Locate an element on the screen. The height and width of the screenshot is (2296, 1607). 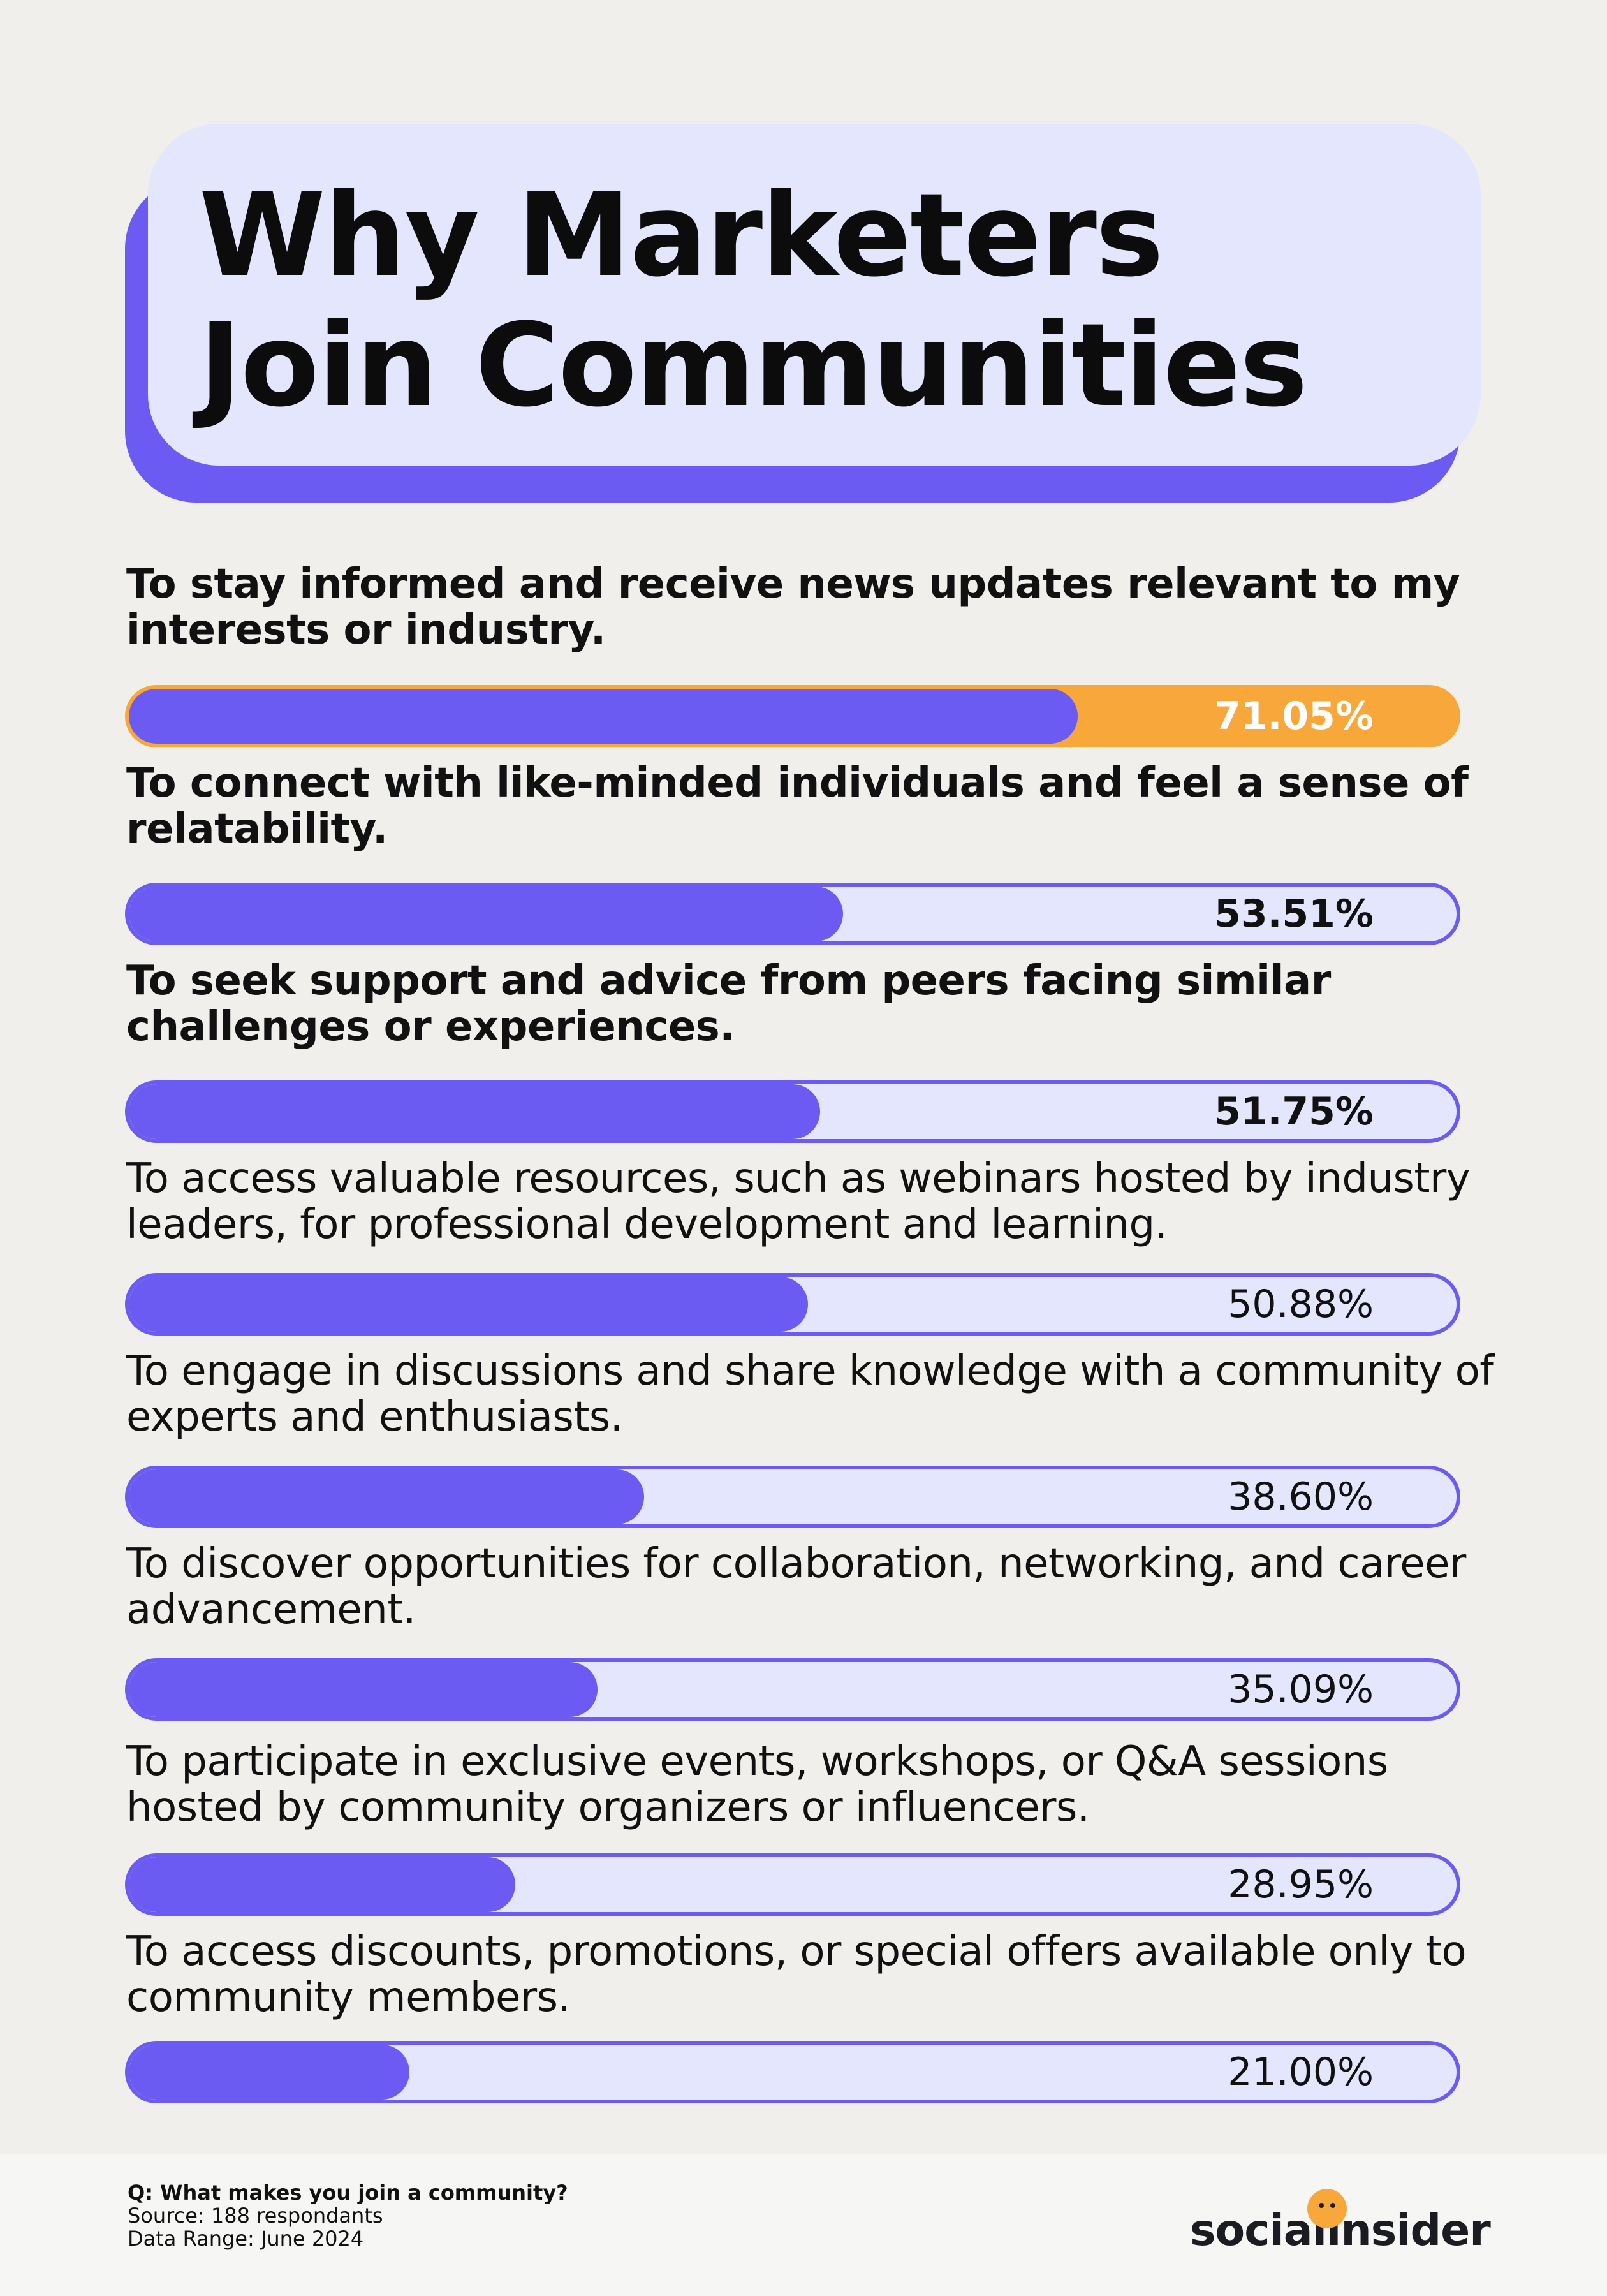
bar-value-label: 28.95% is located at coordinates (1301, 1884).